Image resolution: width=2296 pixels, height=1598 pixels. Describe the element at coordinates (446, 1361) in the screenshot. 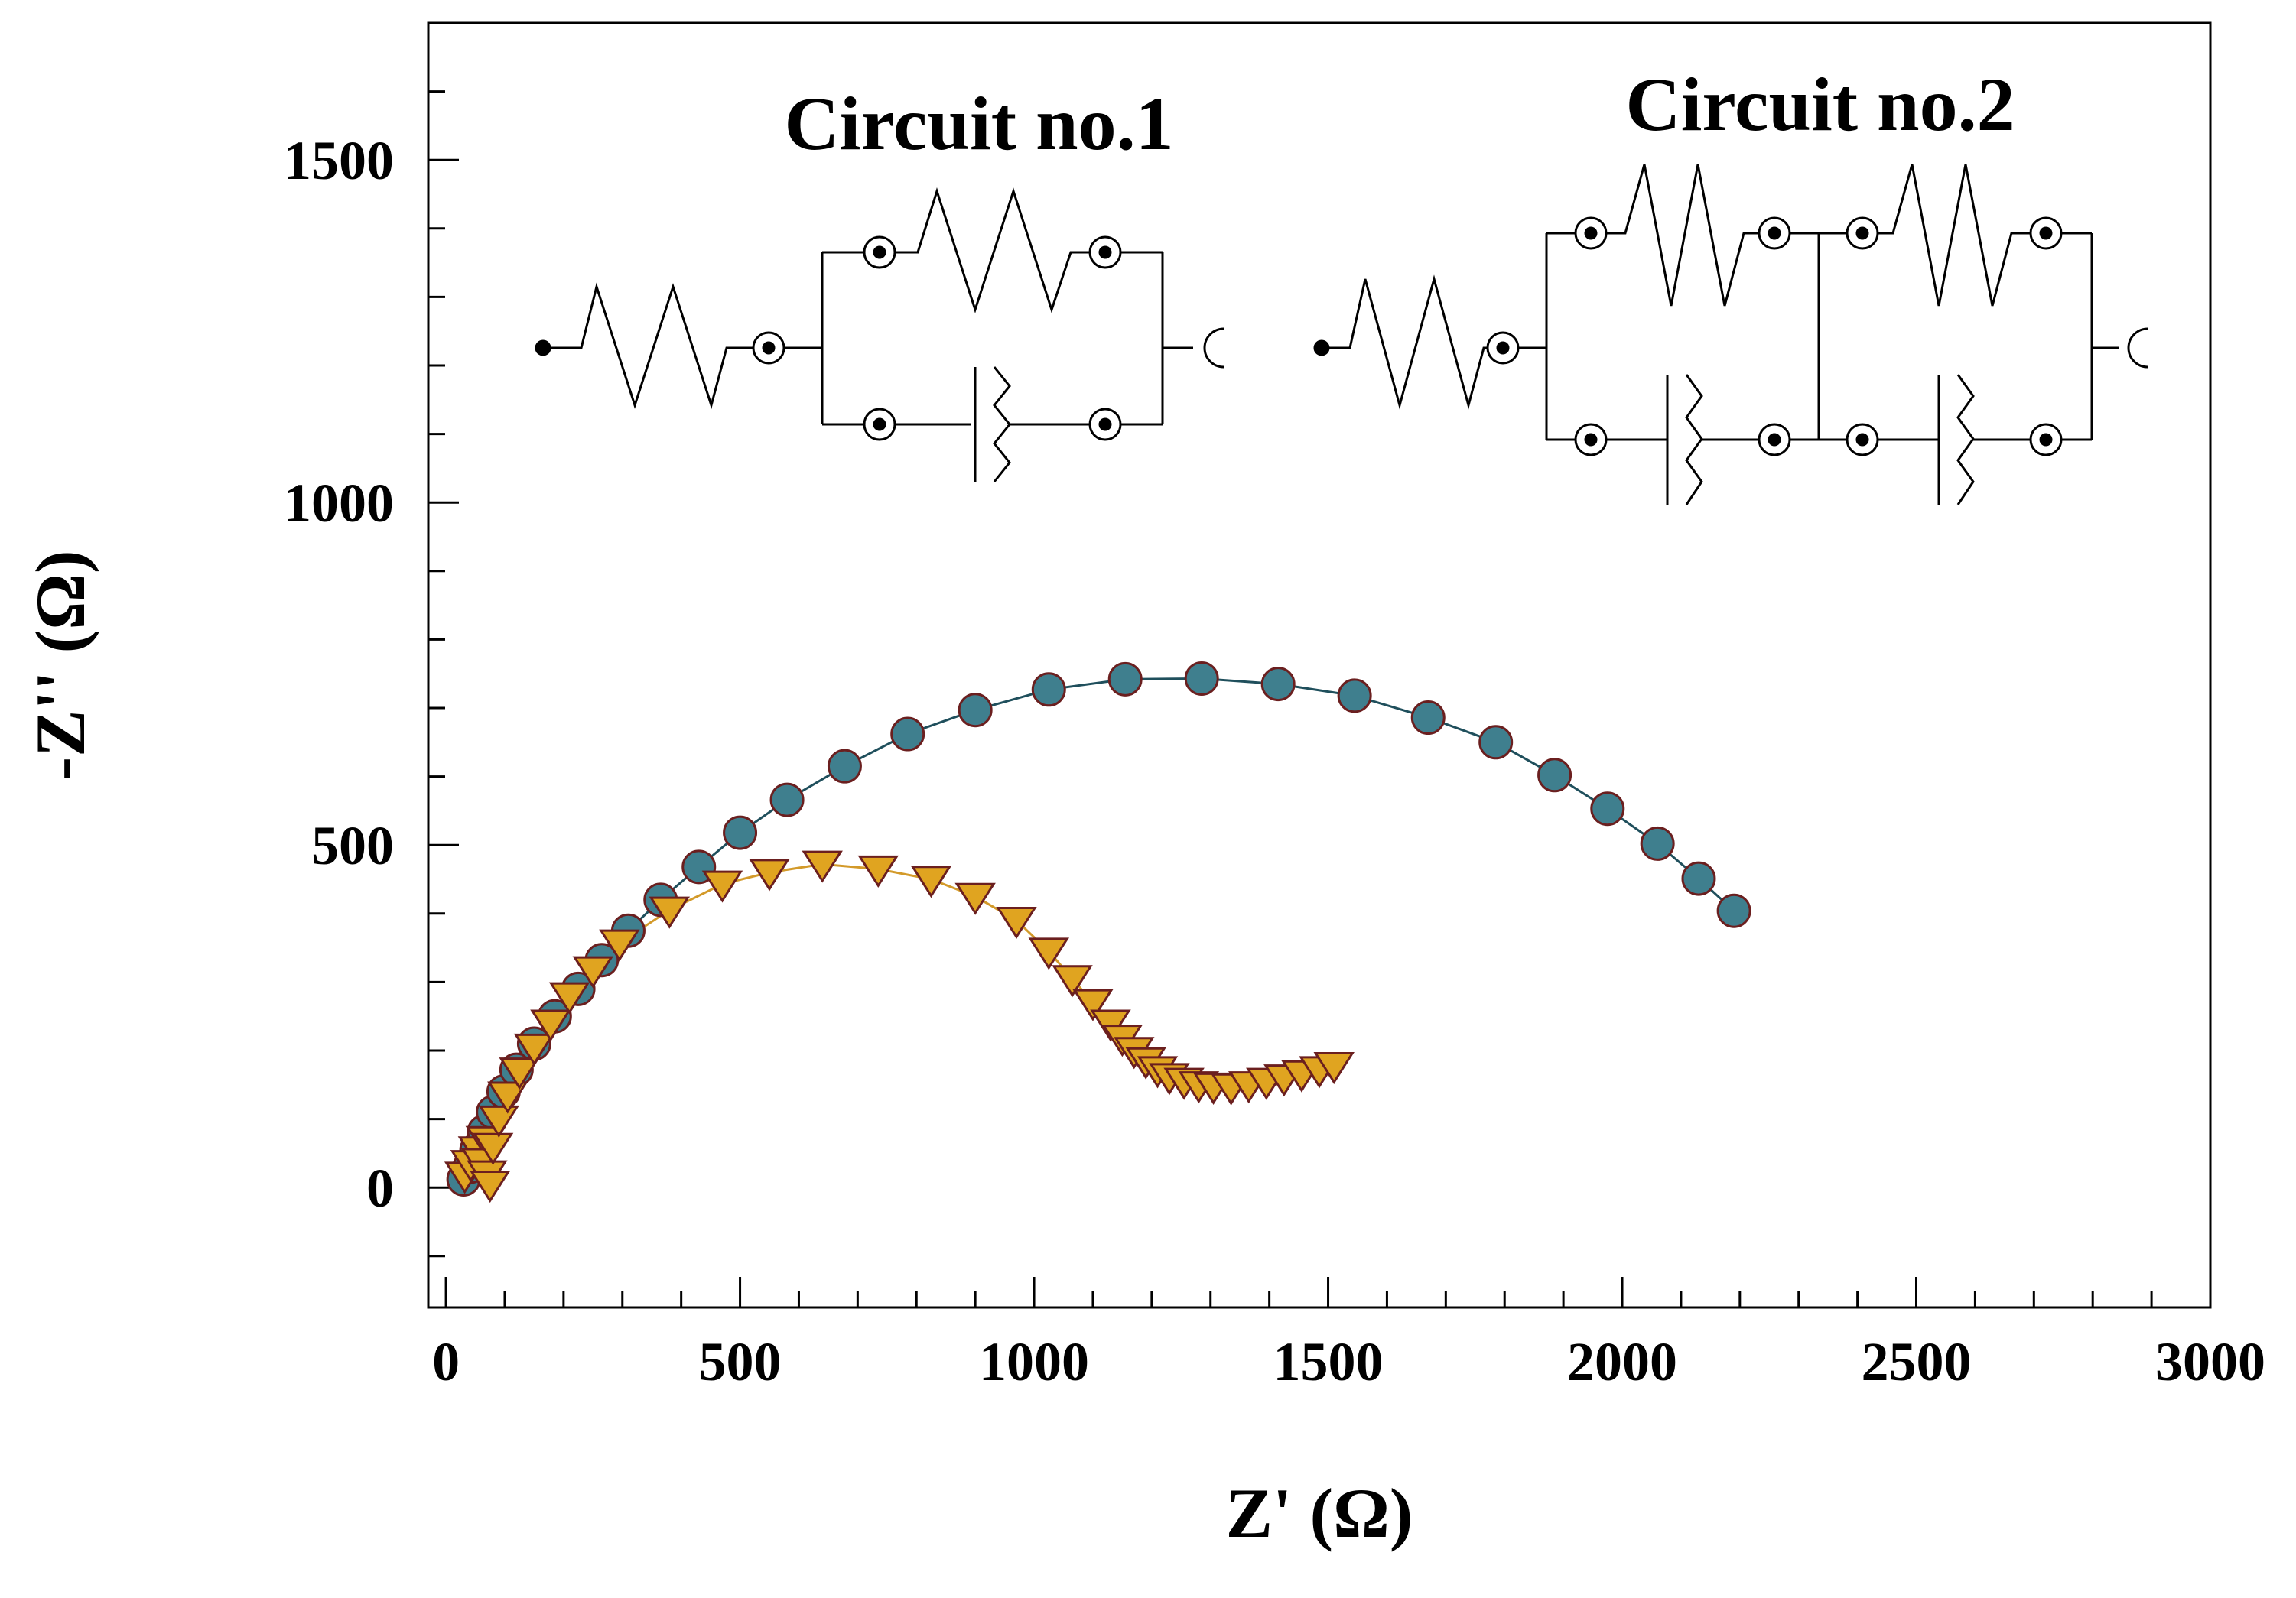

I see `x-tick-label: 0` at that location.